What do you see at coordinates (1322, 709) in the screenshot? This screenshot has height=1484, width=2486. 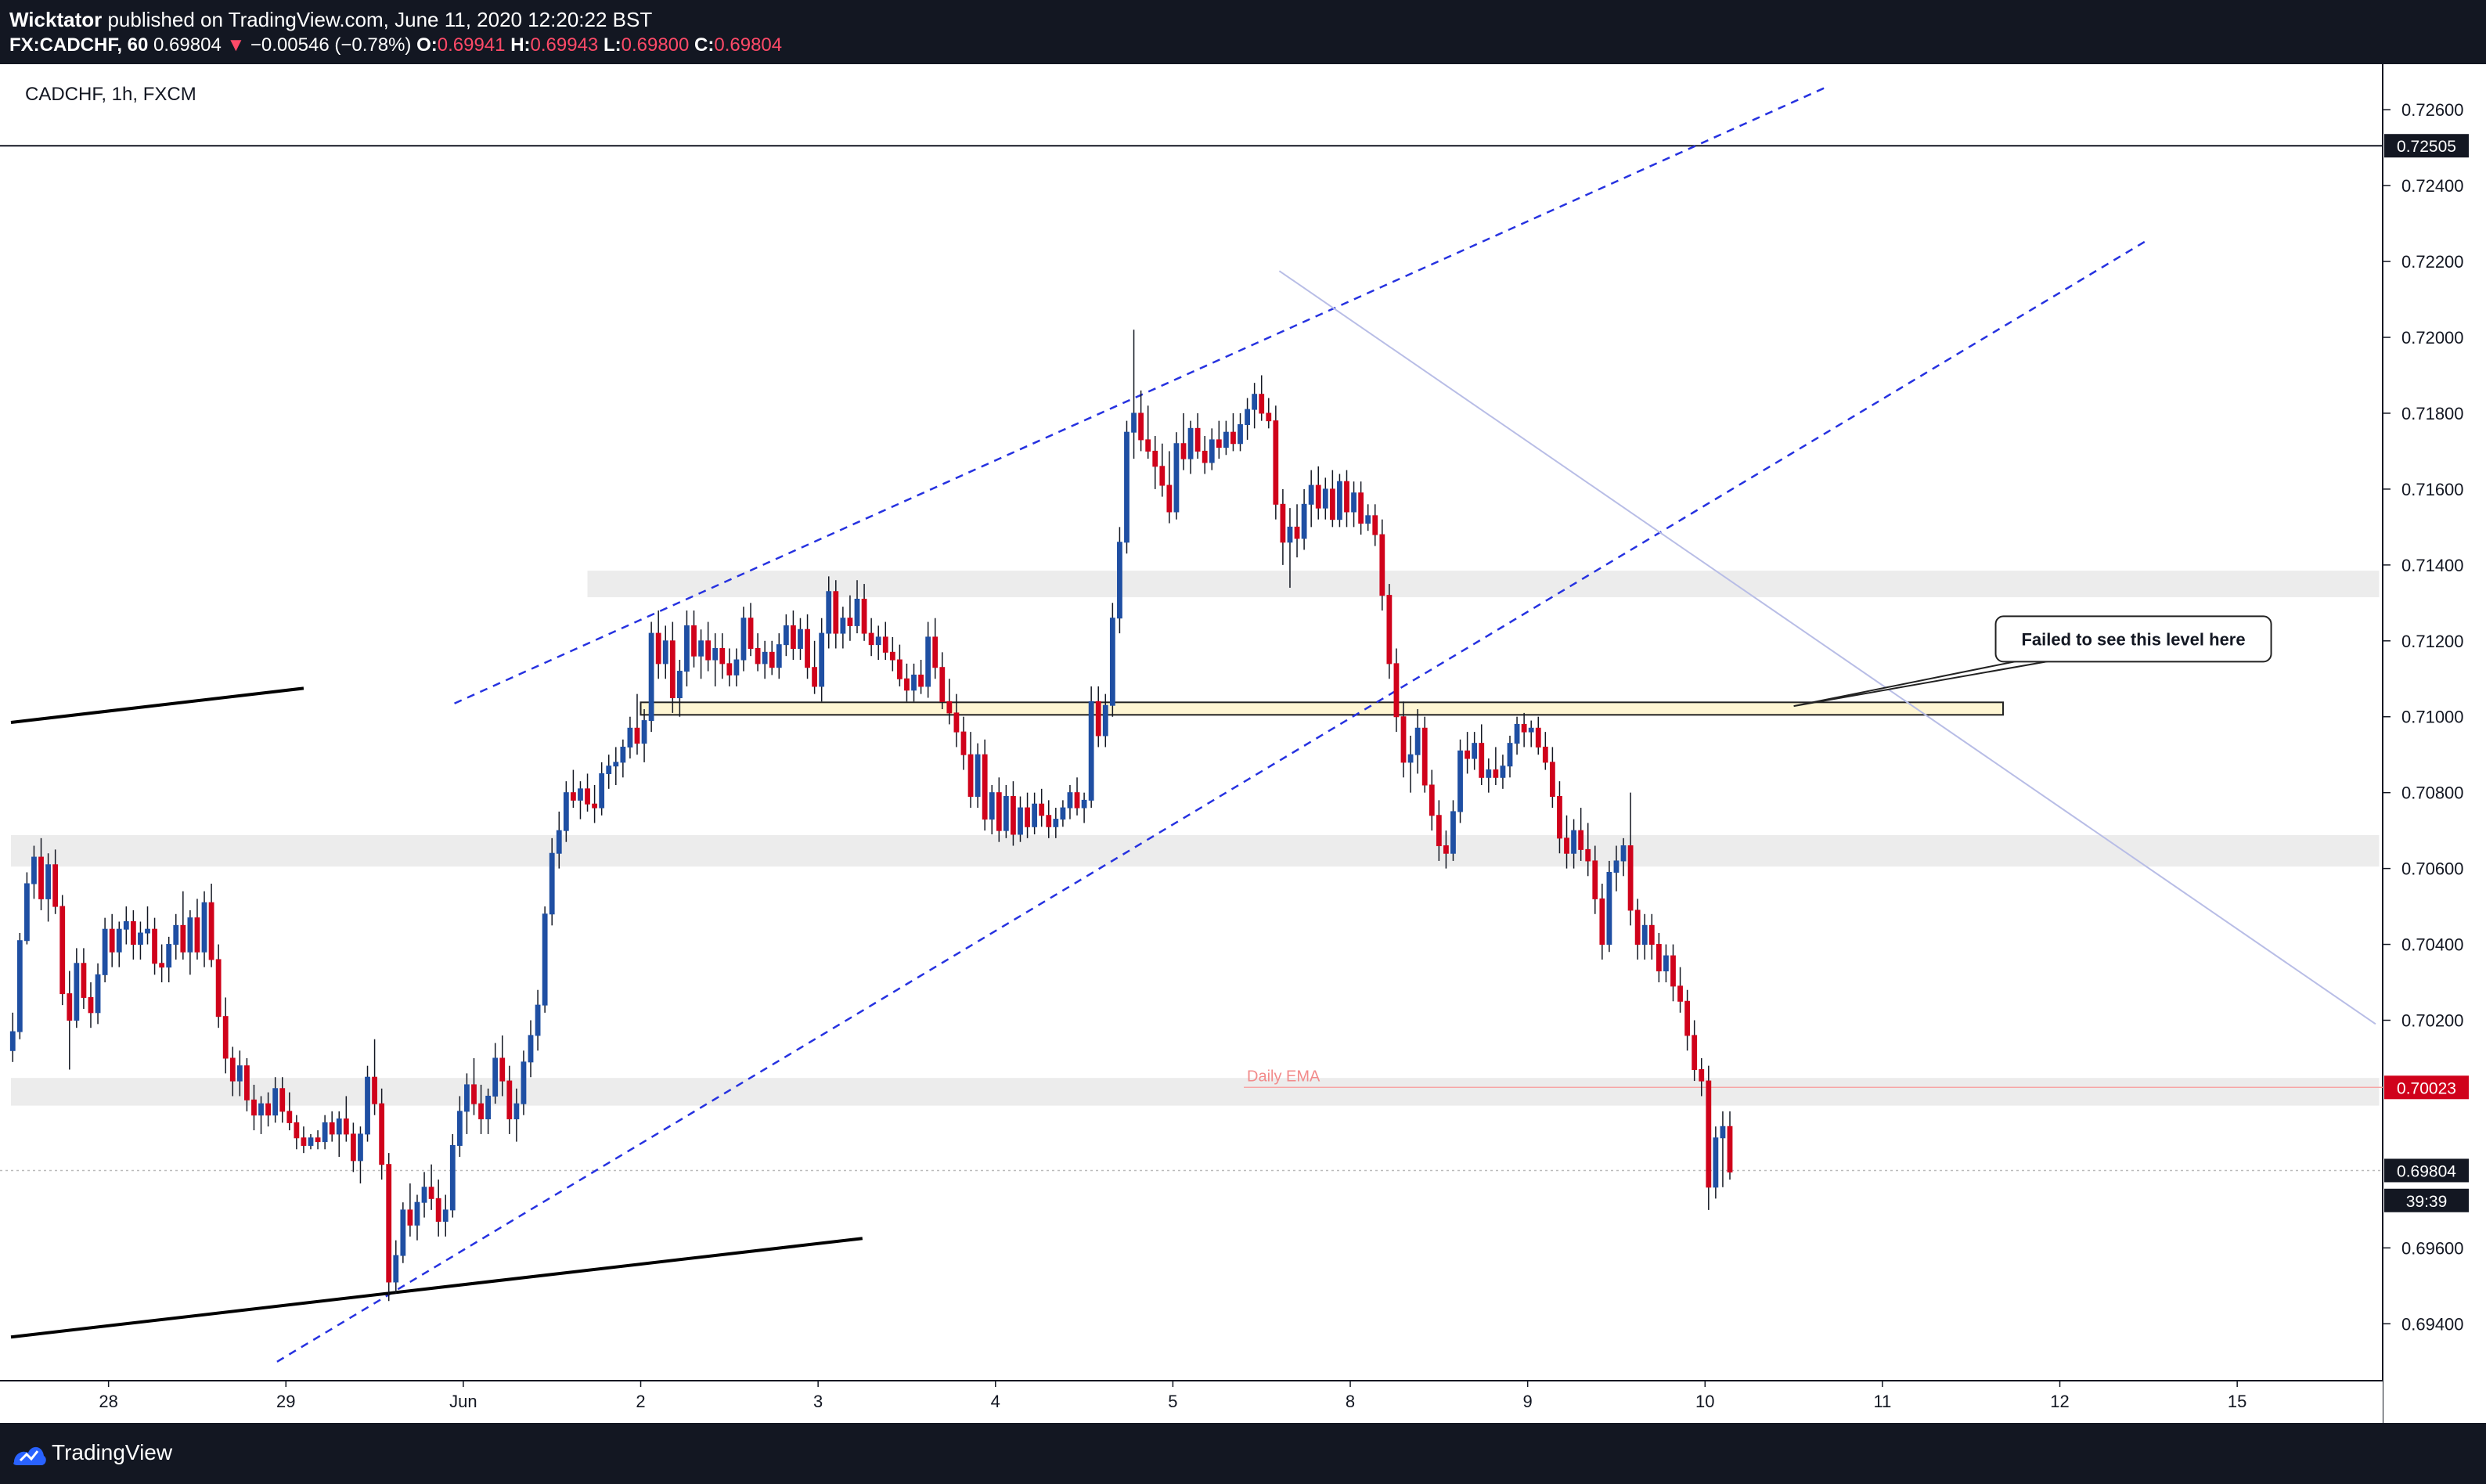 I see `level-box` at bounding box center [1322, 709].